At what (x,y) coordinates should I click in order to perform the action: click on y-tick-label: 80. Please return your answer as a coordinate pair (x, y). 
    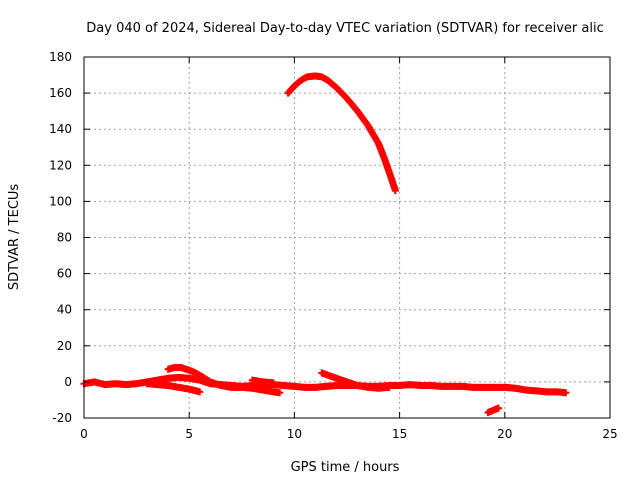
    Looking at the image, I should click on (64, 238).